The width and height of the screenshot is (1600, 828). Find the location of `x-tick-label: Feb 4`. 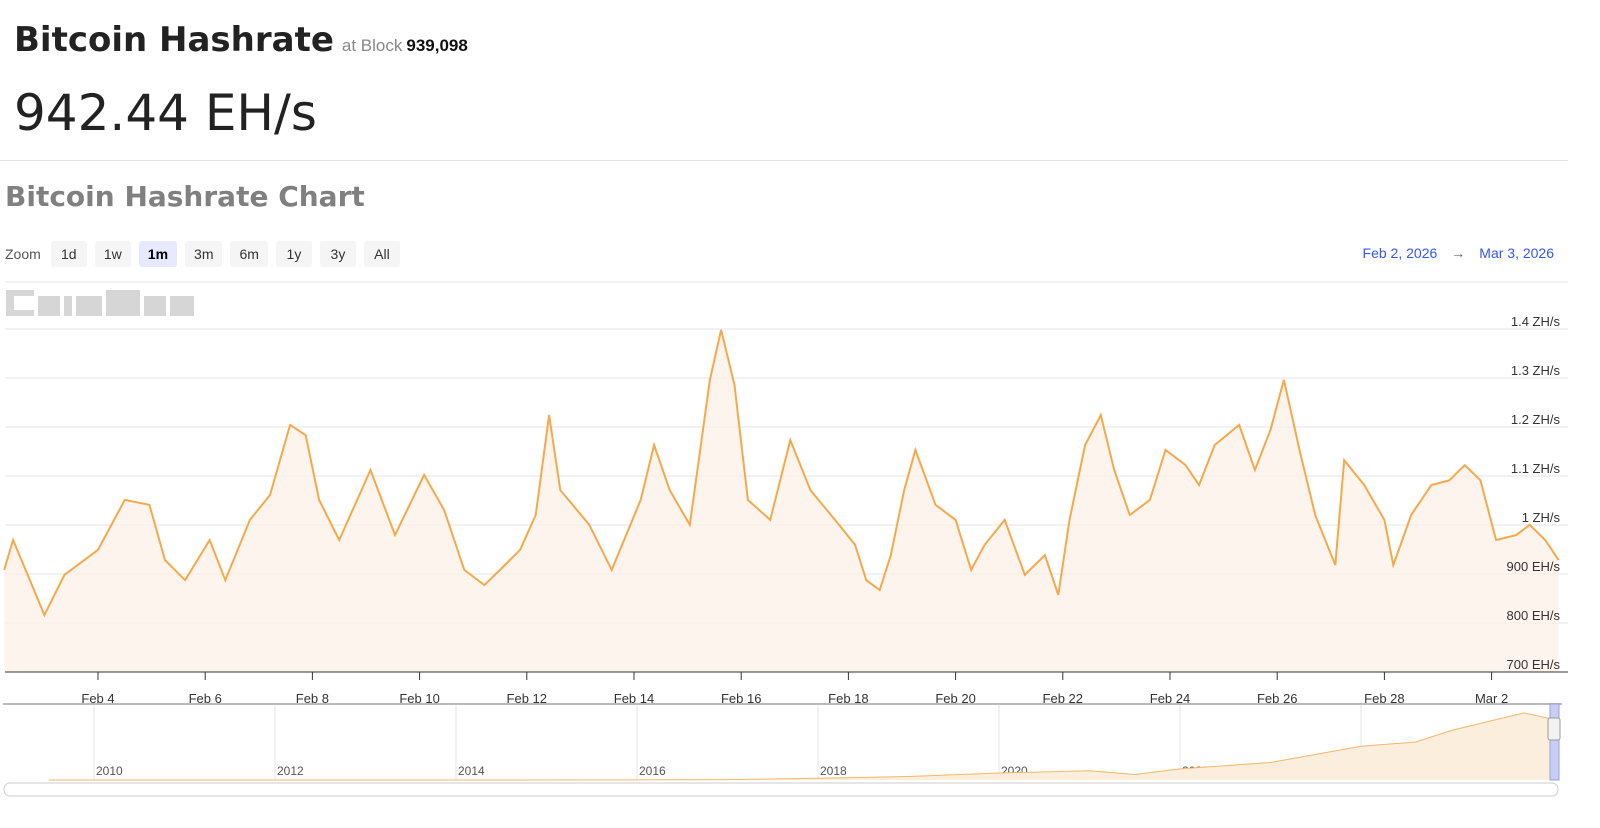

x-tick-label: Feb 4 is located at coordinates (97, 698).